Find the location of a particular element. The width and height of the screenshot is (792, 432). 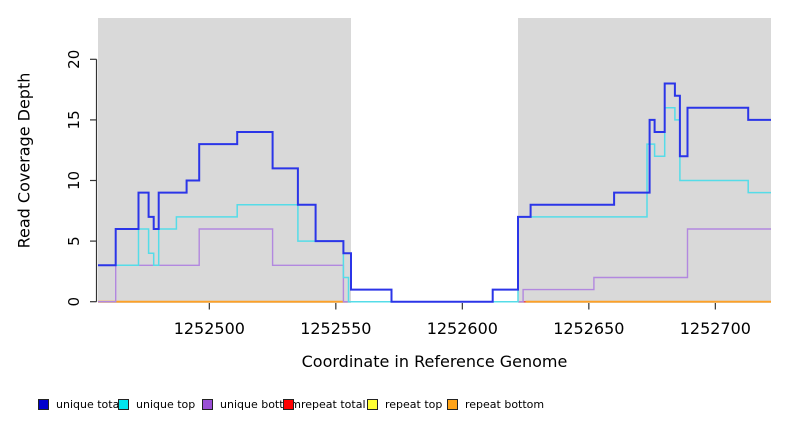

legend-item-repeat-bottom: repeat bottom is located at coordinates (495, 404).